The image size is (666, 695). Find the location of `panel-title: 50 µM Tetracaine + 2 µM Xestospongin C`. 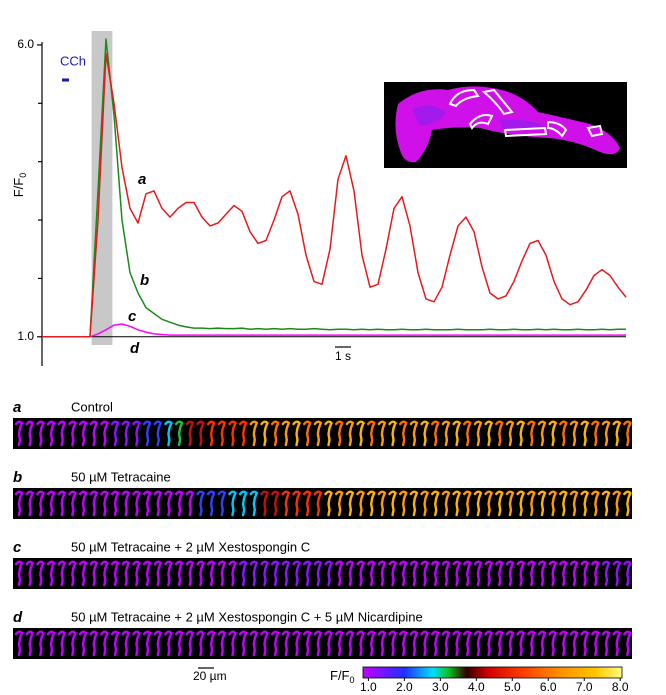

panel-title: 50 µM Tetracaine + 2 µM Xestospongin C is located at coordinates (190, 546).